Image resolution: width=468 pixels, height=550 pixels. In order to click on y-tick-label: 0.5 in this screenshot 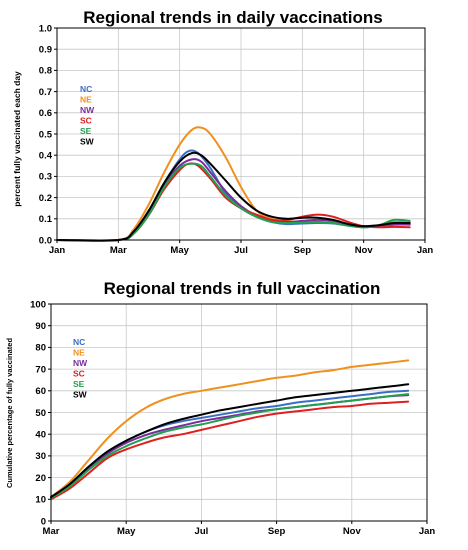, I will do `click(46, 134)`.